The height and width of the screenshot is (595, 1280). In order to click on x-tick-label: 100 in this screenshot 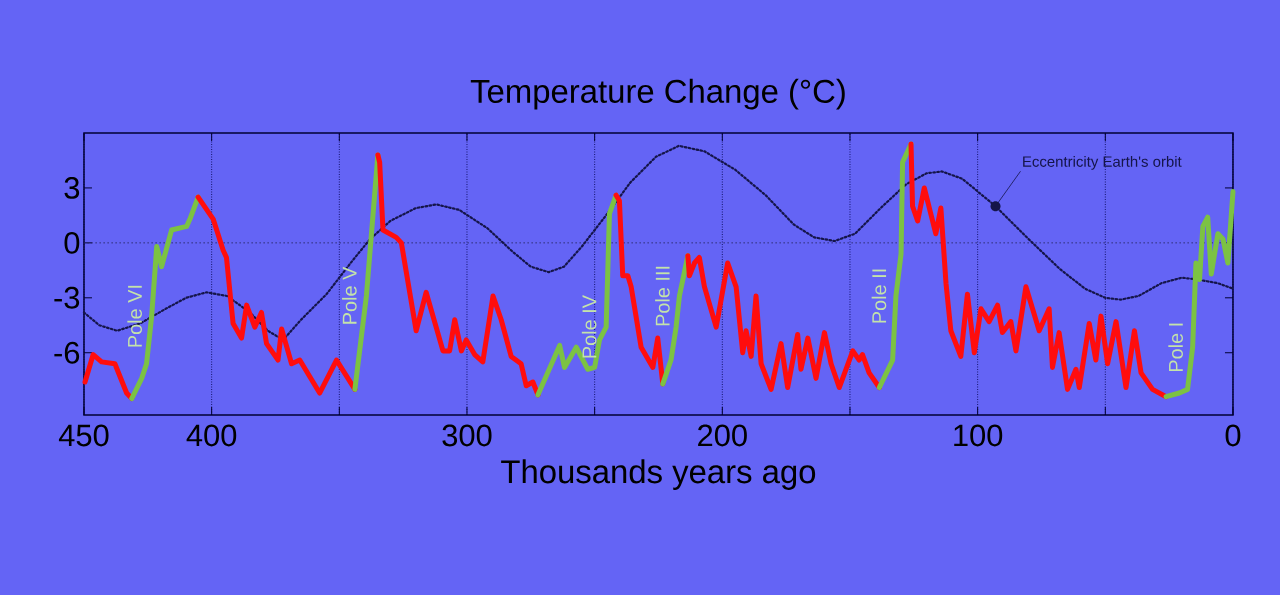, I will do `click(978, 435)`.